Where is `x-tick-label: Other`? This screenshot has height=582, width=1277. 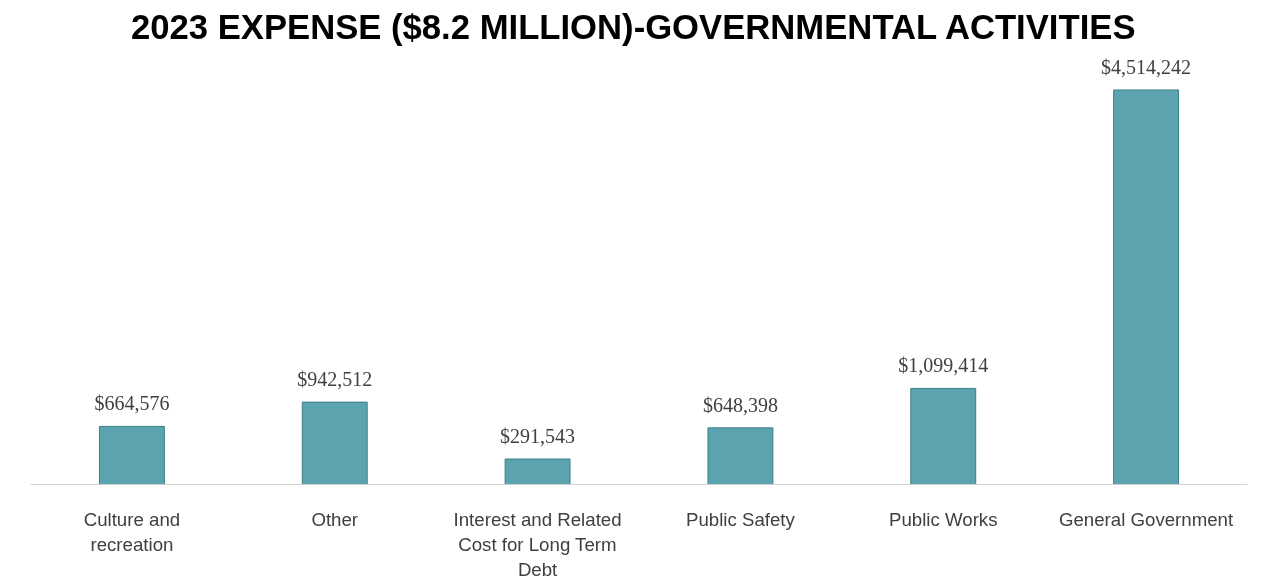 x-tick-label: Other is located at coordinates (335, 519).